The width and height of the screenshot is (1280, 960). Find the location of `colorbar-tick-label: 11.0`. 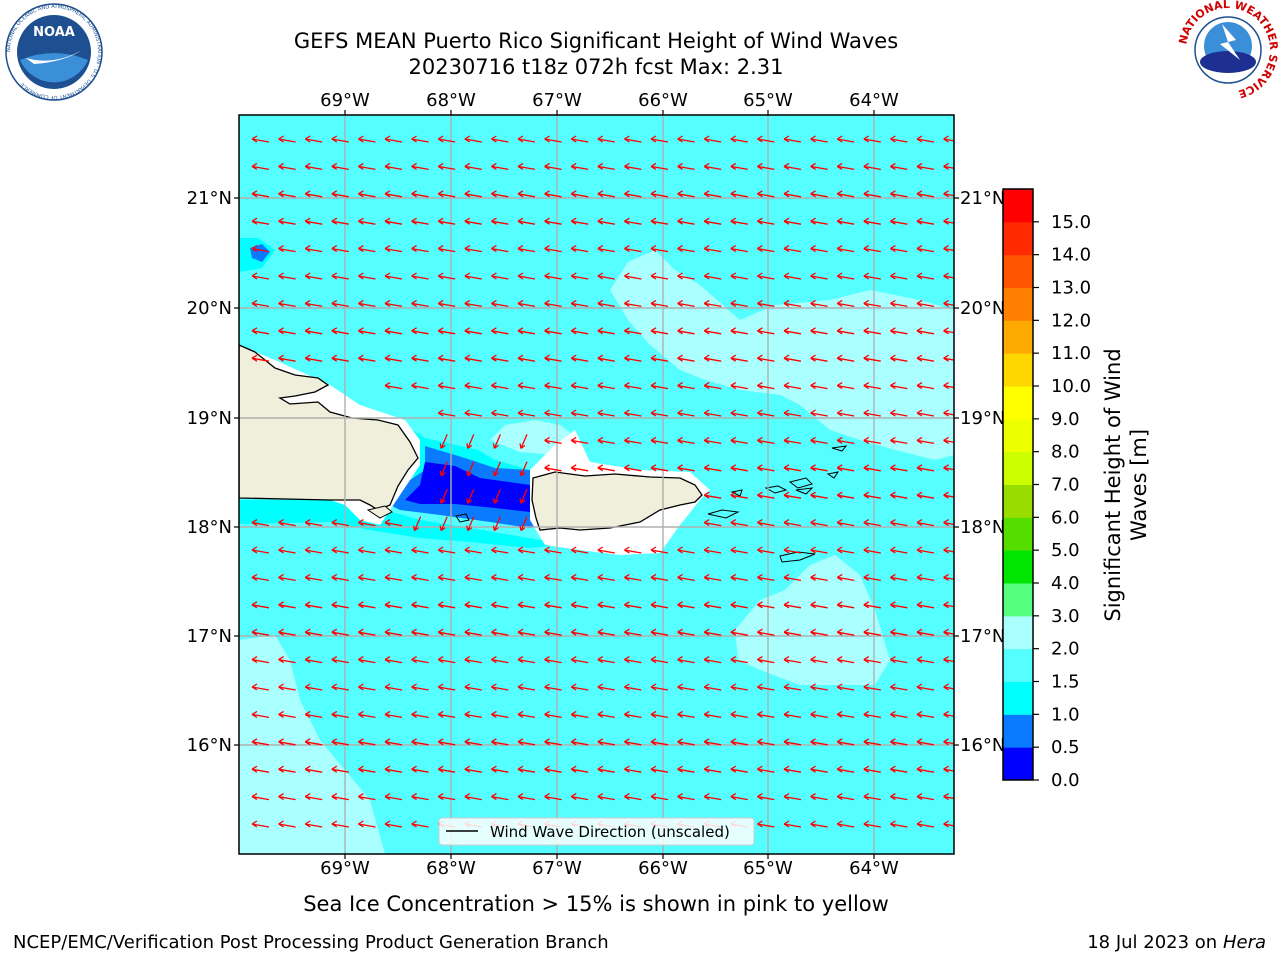

colorbar-tick-label: 11.0 is located at coordinates (1071, 353).